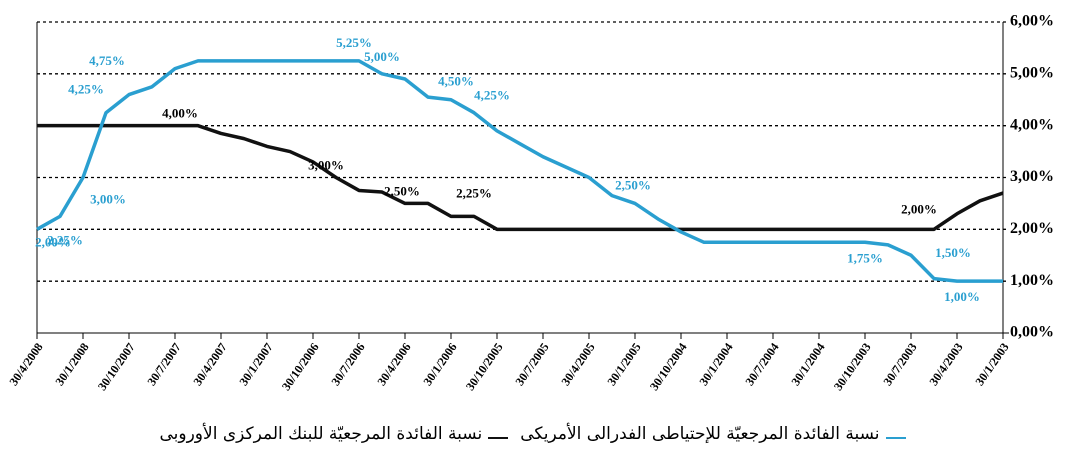  I want to click on y-tick-label: 4,00%, so click(1032, 124).